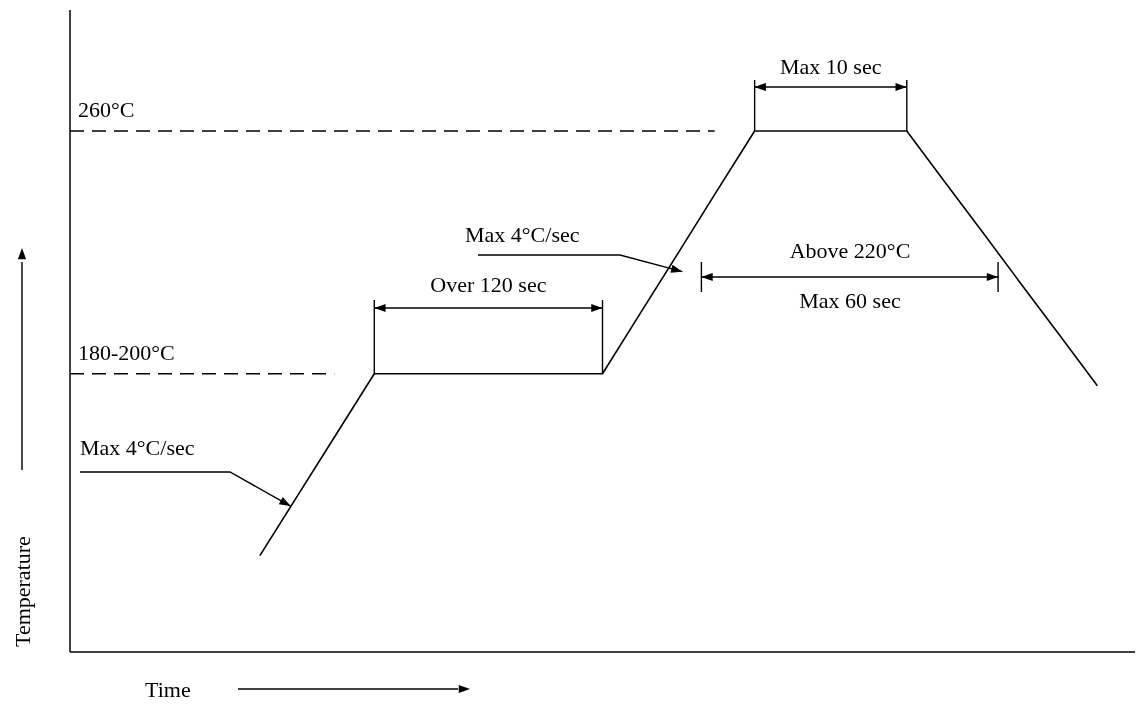  Describe the element at coordinates (106, 109) in the screenshot. I see `ref-line-label: 260°C` at that location.